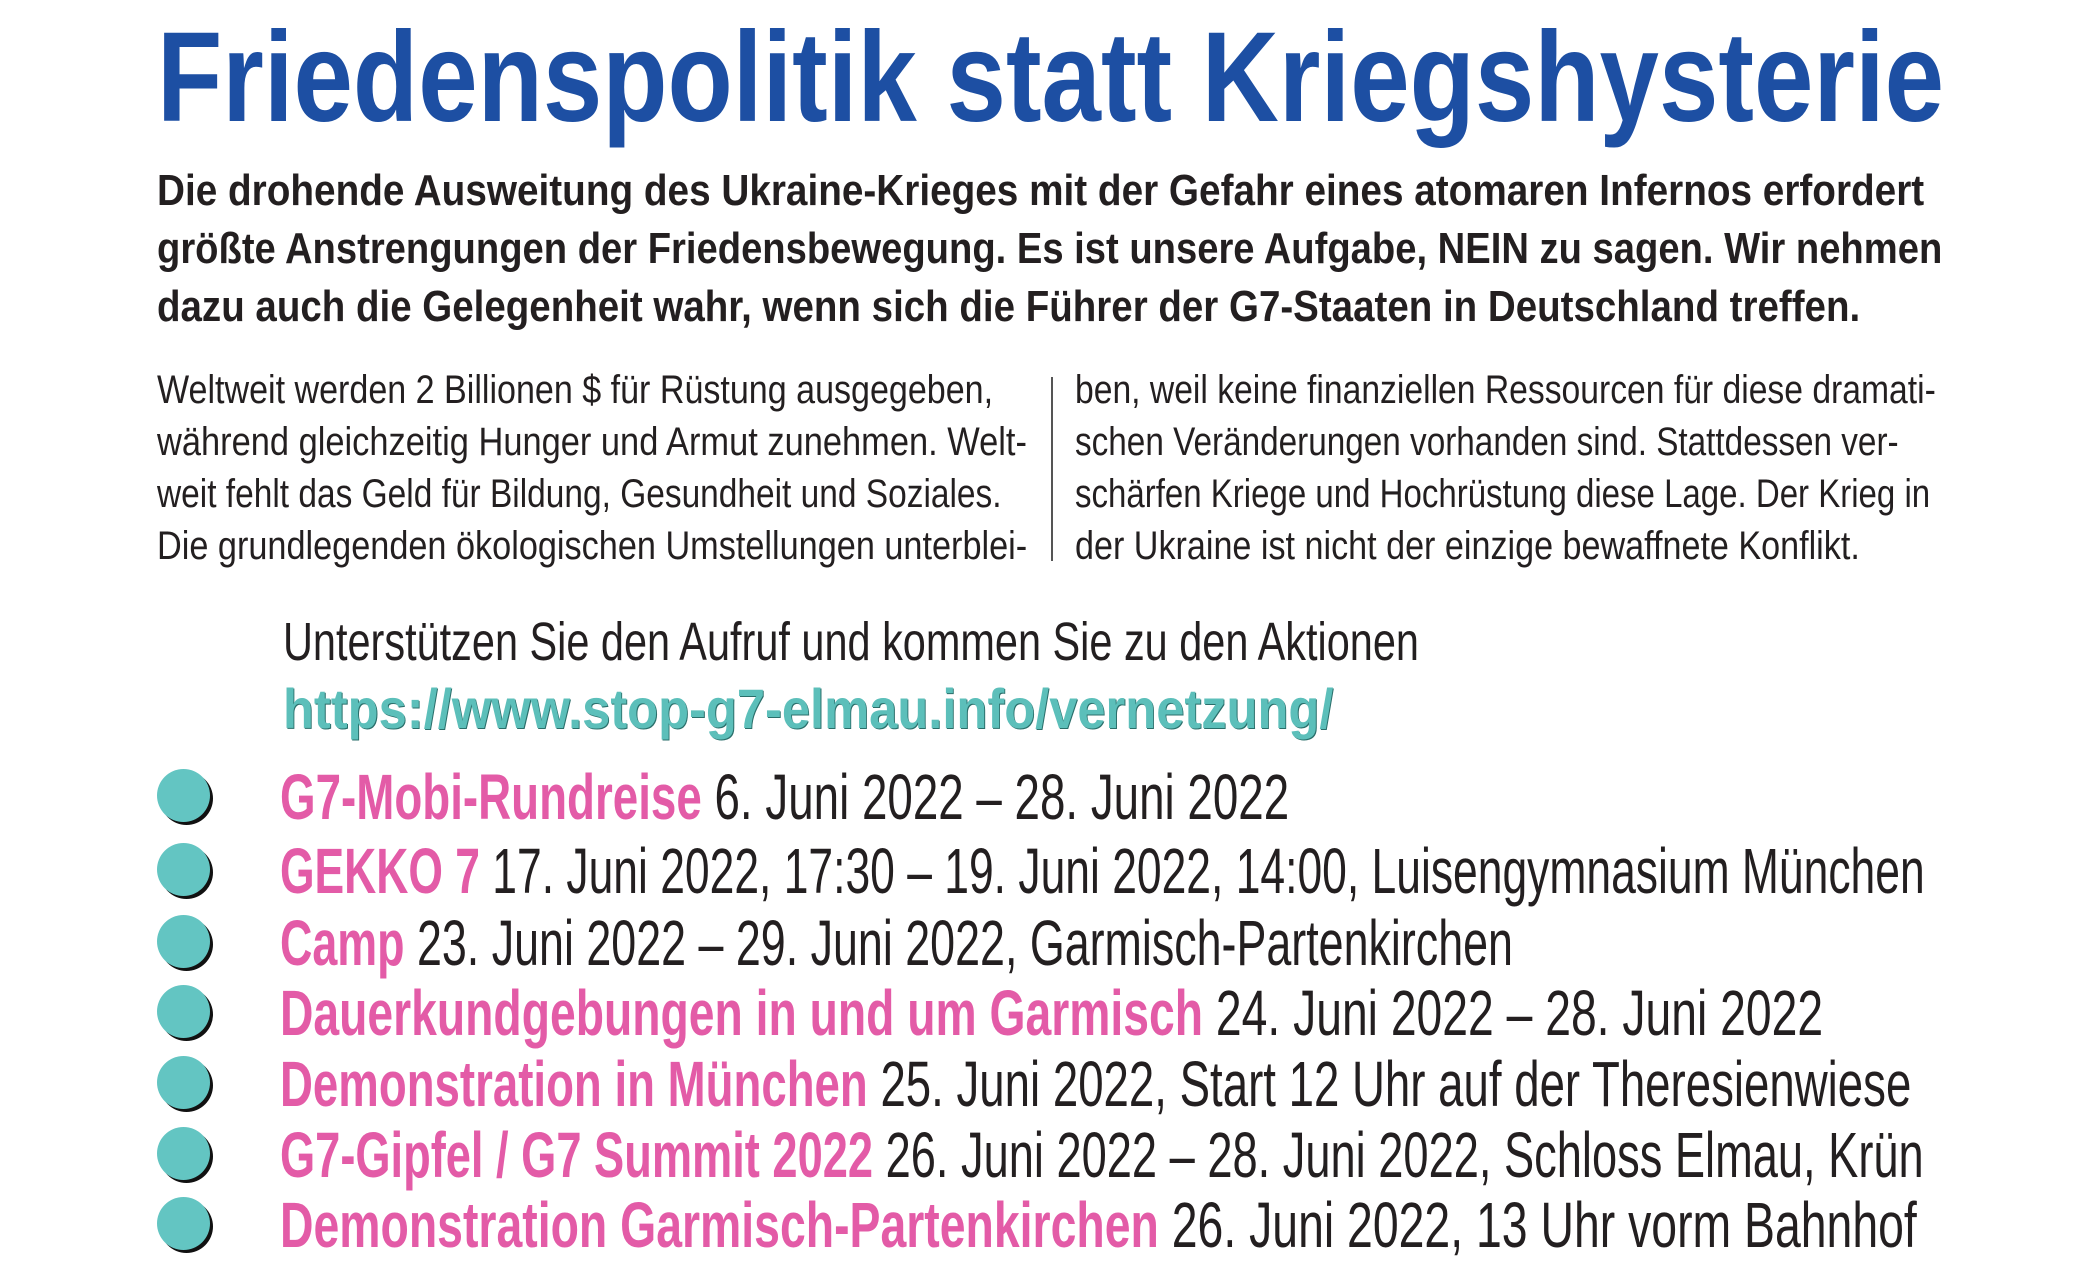 The height and width of the screenshot is (1288, 2090). Describe the element at coordinates (380, 871) in the screenshot. I see `event-name: GEKKO 7` at that location.